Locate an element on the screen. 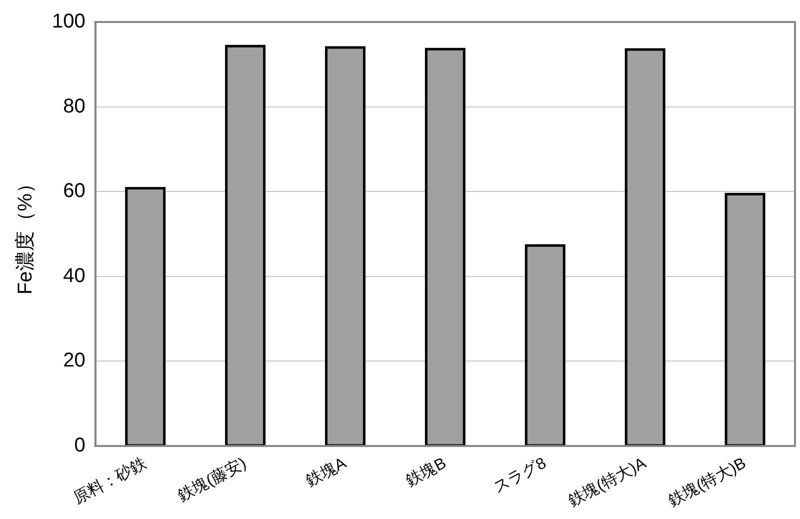 Image resolution: width=800 pixels, height=519 pixels. x-tick-label: 鉄塊A is located at coordinates (327, 472).